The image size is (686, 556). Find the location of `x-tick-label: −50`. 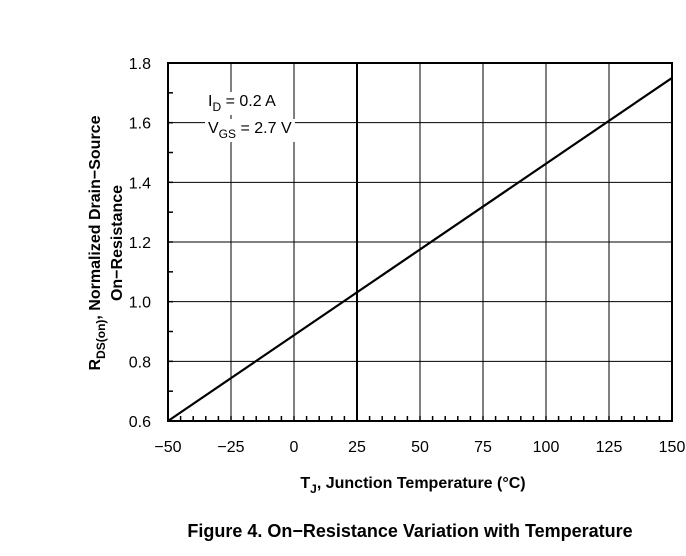

x-tick-label: −50 is located at coordinates (167, 447).